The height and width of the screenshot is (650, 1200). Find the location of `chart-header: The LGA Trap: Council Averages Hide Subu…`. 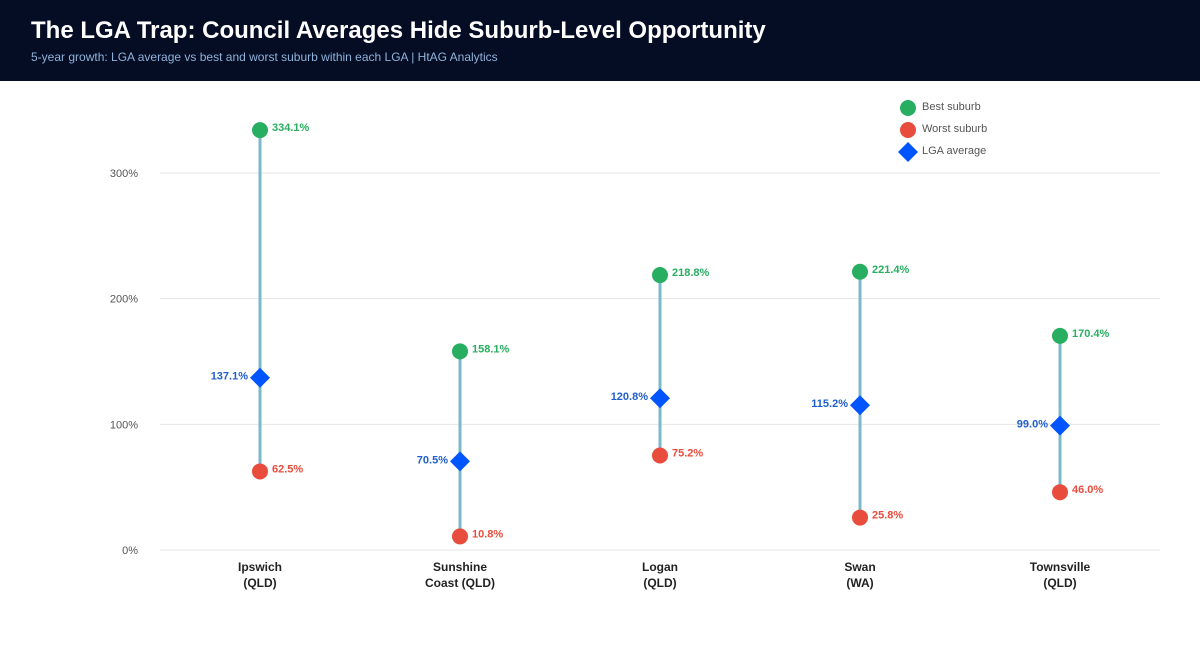

chart-header: The LGA Trap: Council Averages Hide Subu… is located at coordinates (600, 40).